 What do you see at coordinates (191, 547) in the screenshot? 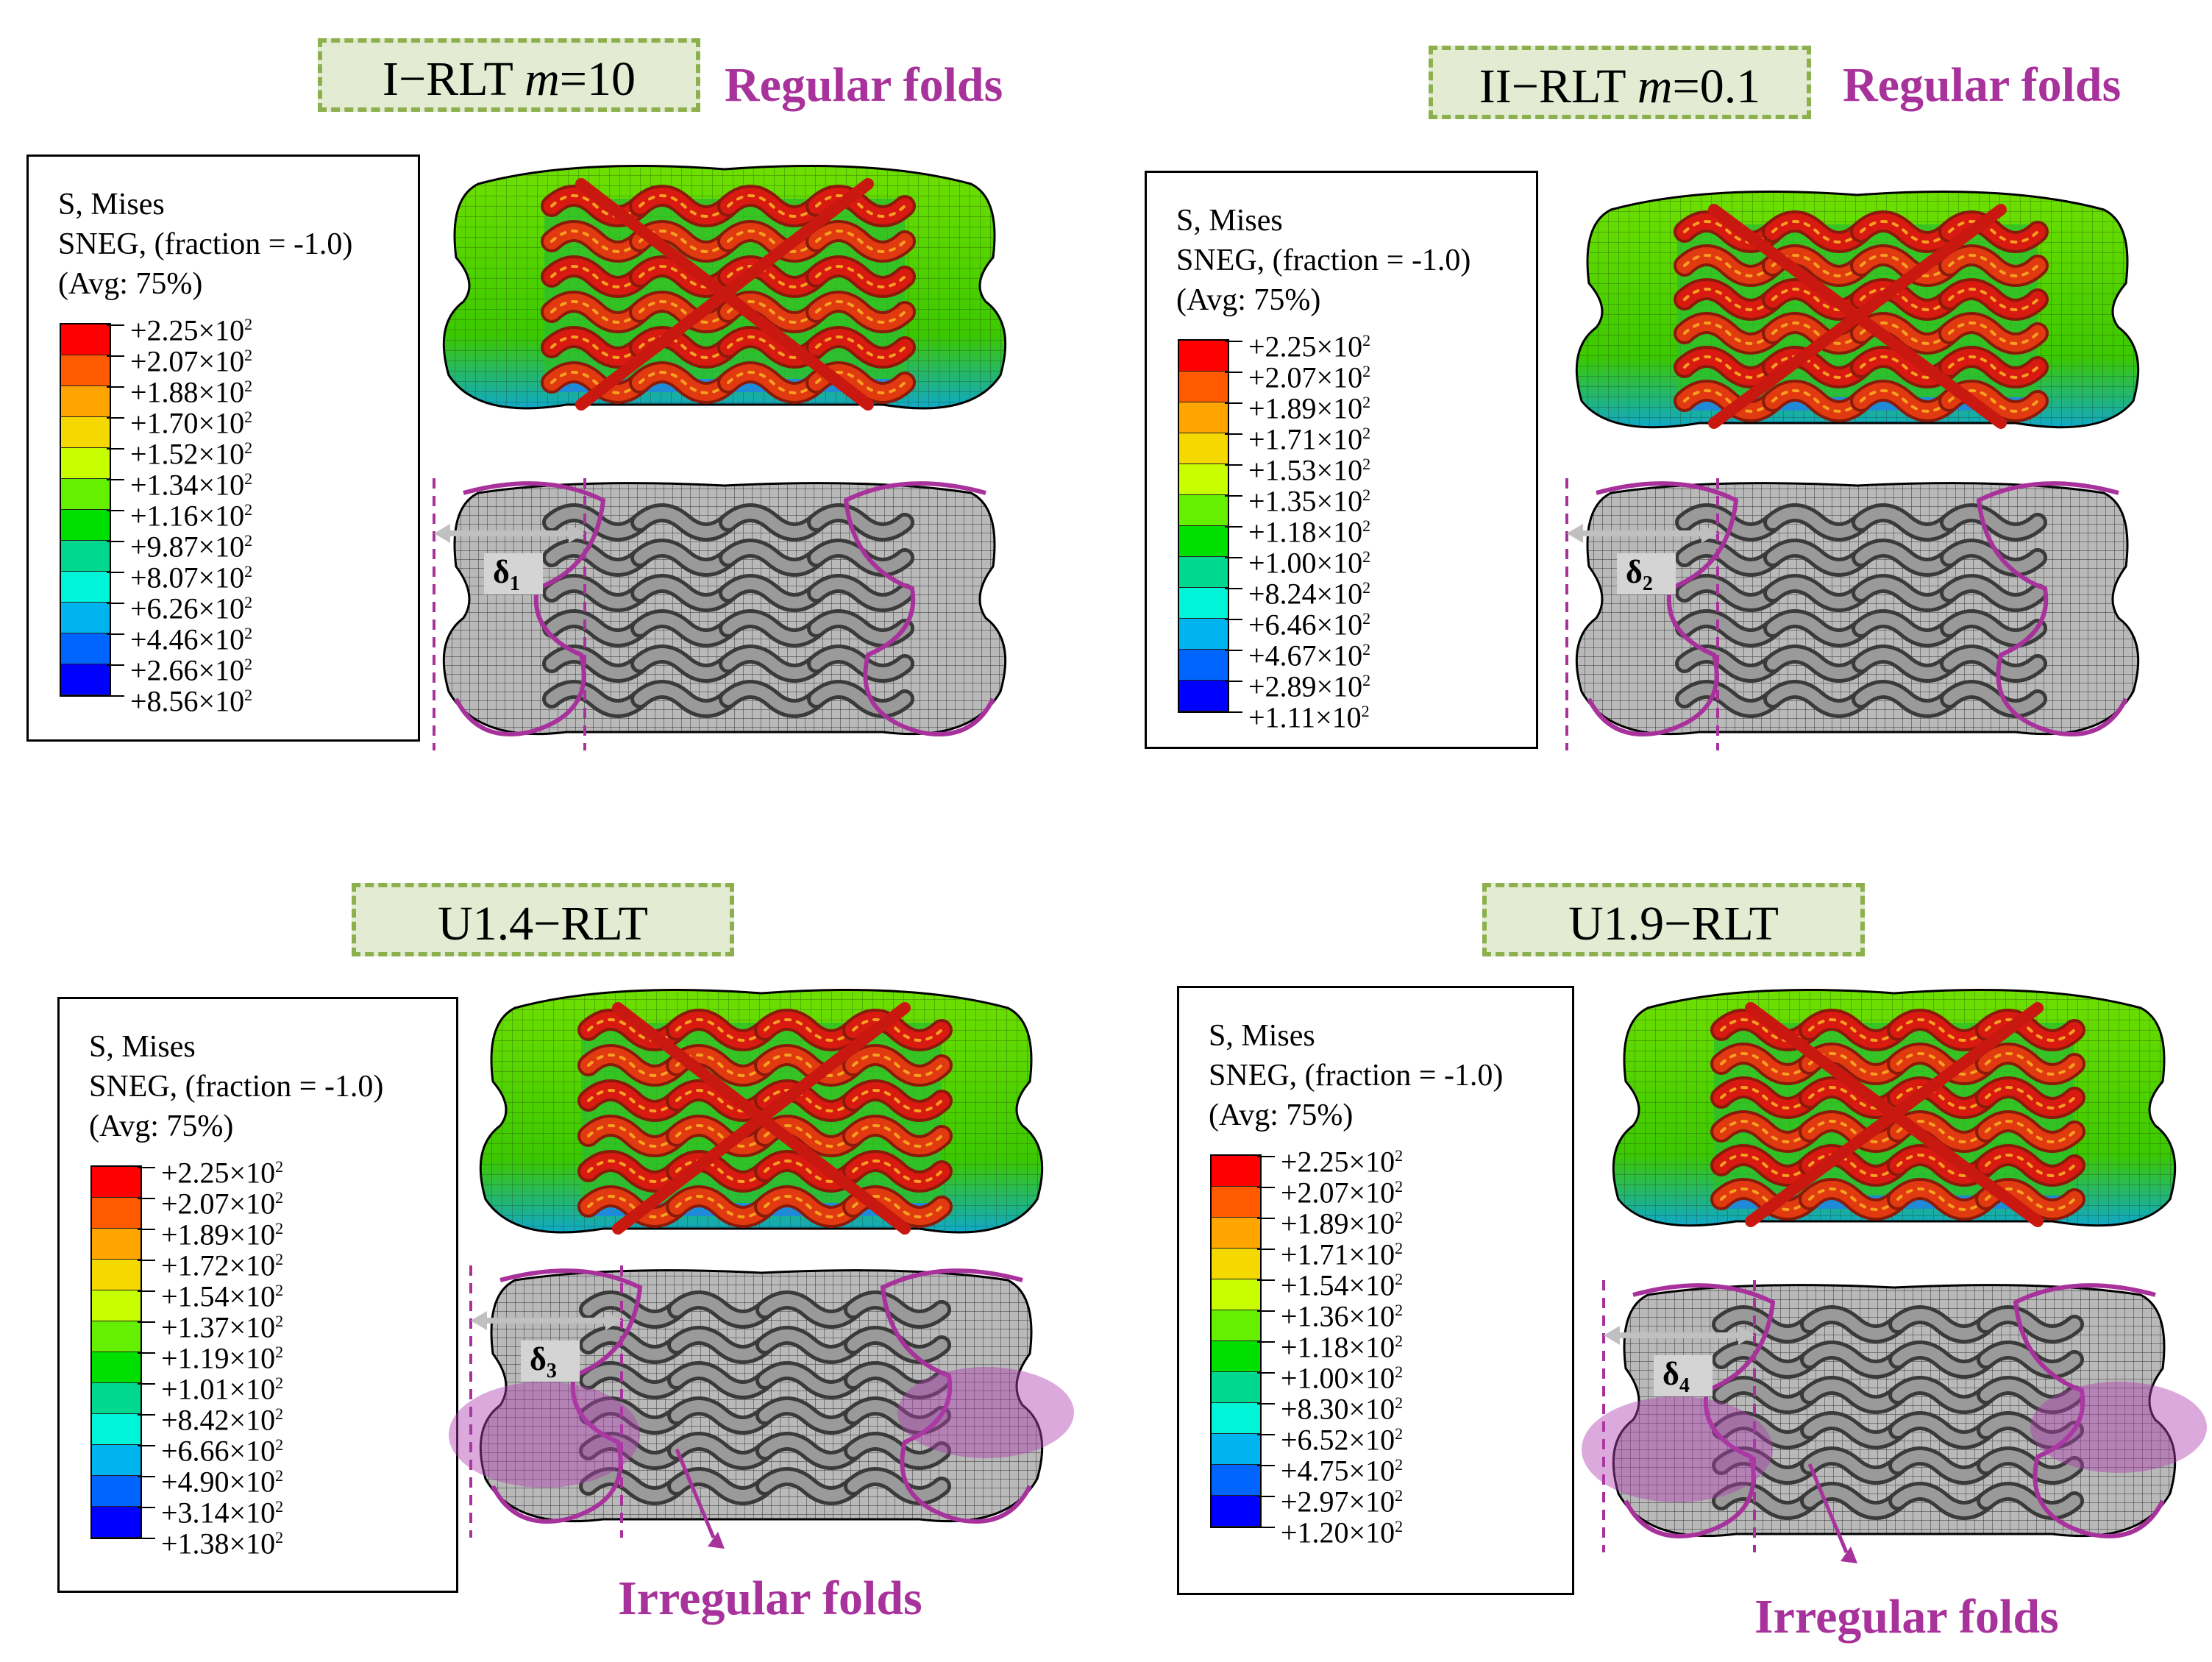
I see `legend-tick-label: +9.87×102` at bounding box center [191, 547].